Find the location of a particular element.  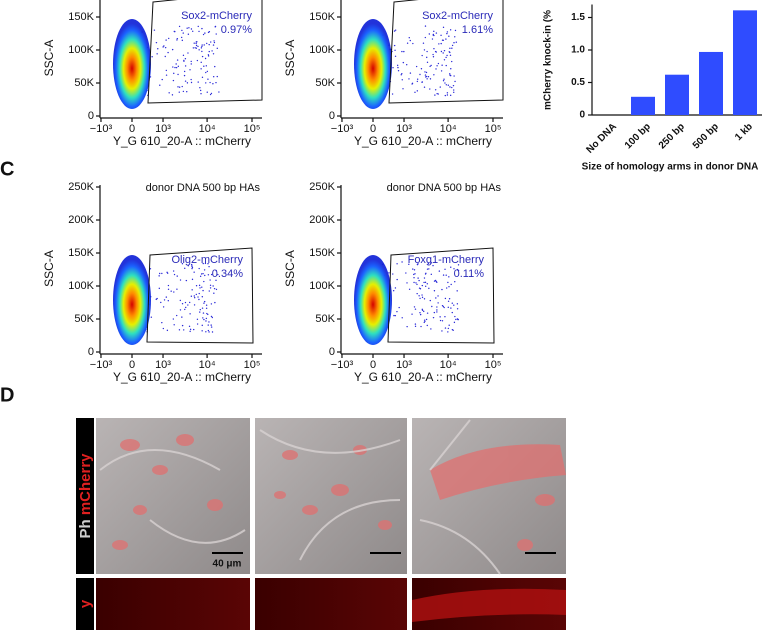

y-tick-label: 250K is located at coordinates (322, 187).